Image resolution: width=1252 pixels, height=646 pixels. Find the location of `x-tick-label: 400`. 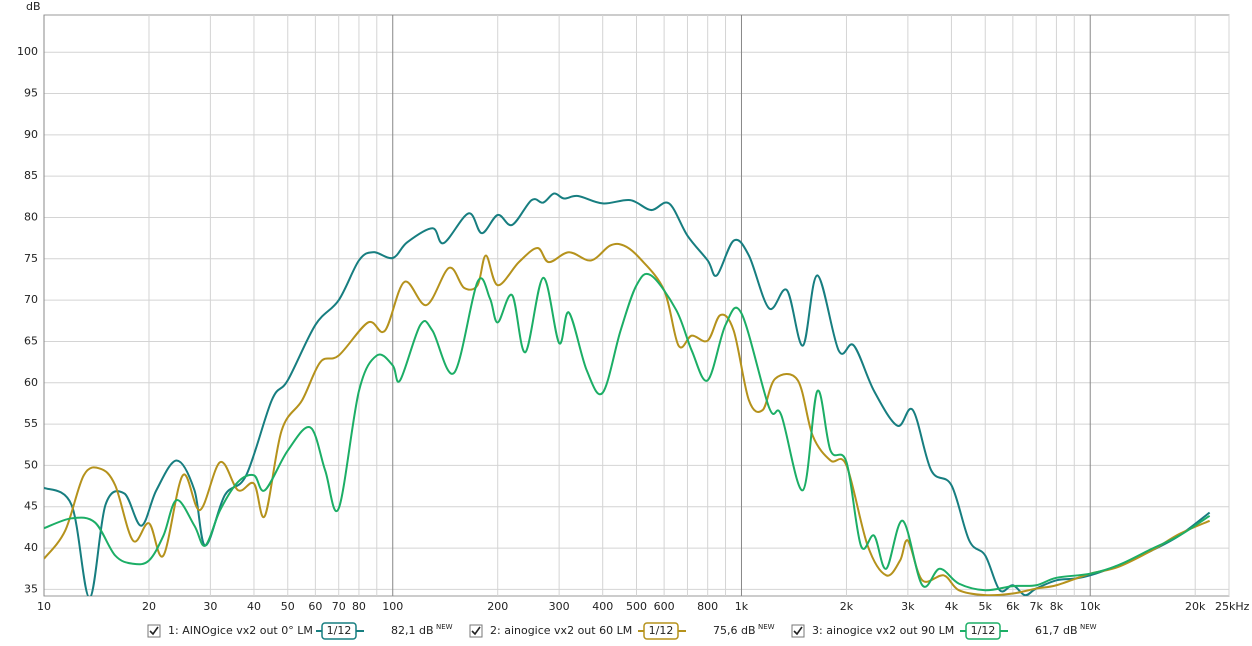

x-tick-label: 400 is located at coordinates (602, 606).